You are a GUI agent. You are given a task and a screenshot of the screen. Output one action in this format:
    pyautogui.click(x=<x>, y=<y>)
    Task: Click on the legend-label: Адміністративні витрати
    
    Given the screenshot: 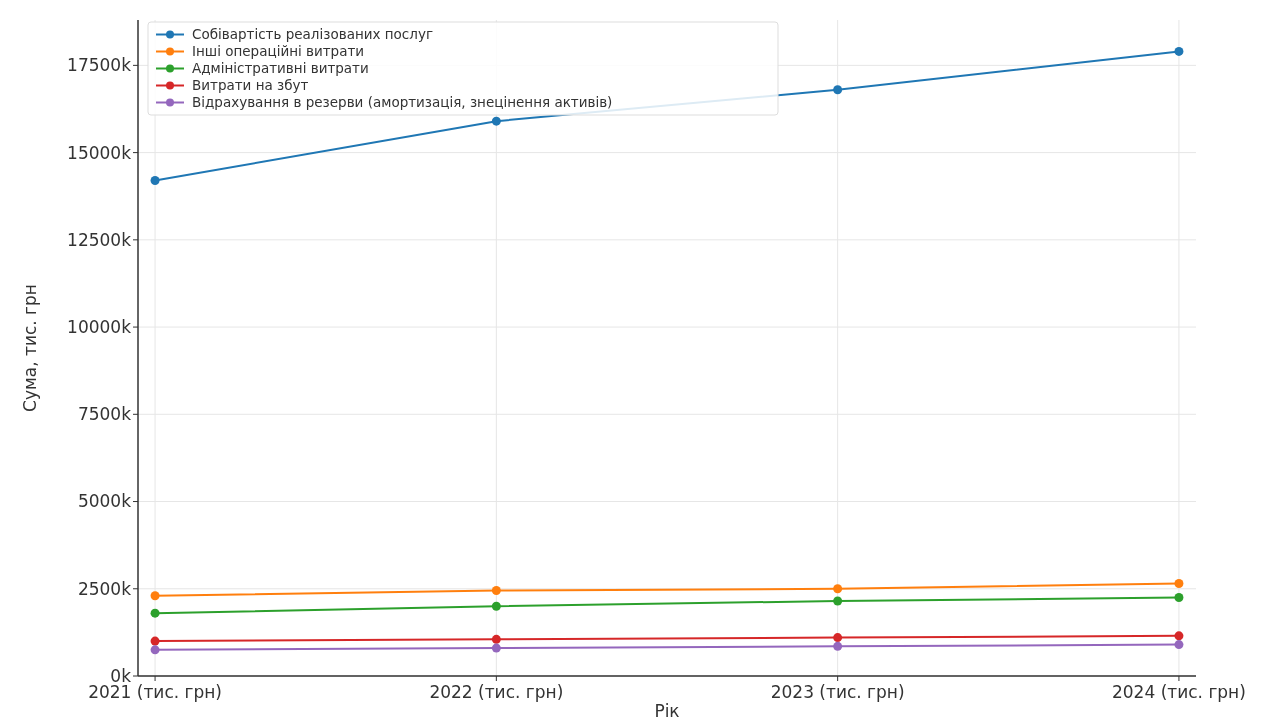 What is the action you would take?
    pyautogui.click(x=280, y=68)
    